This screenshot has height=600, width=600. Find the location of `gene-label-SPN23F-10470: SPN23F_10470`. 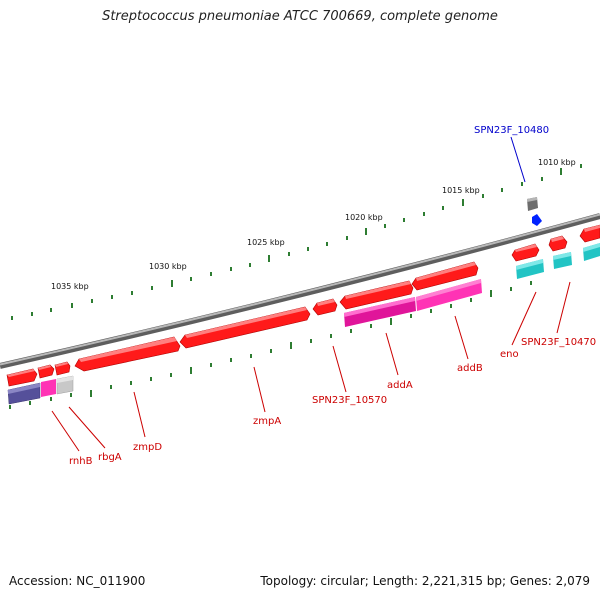

gene-label-SPN23F-10470: SPN23F_10470 is located at coordinates (558, 342).